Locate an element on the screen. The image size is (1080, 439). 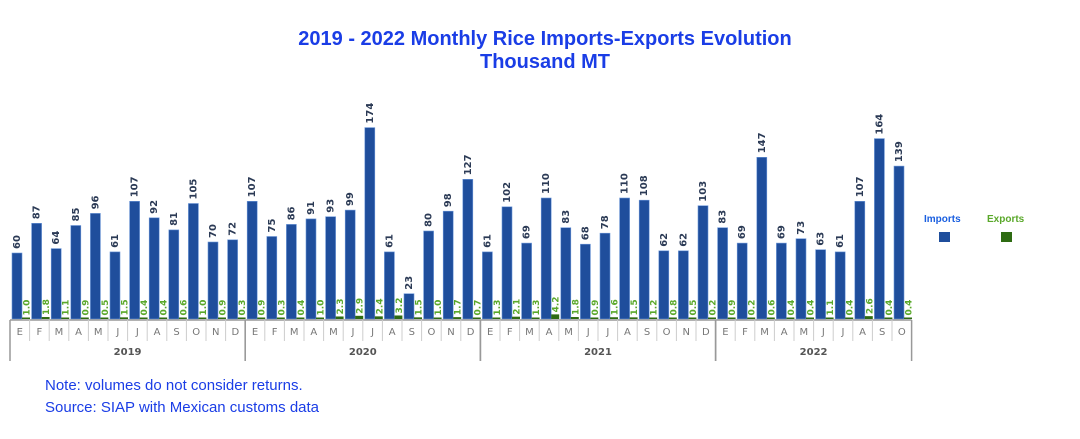
imports-data-label: 92 is located at coordinates (154, 207).